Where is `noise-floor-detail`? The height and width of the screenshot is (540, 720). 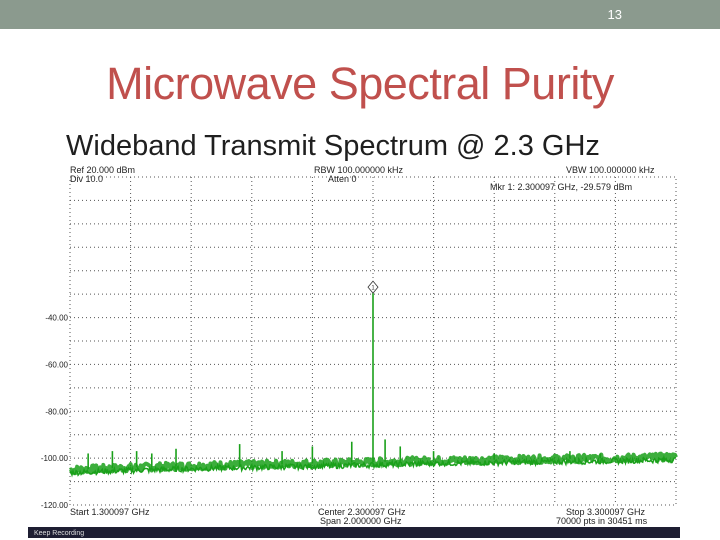 noise-floor-detail is located at coordinates (373, 466).